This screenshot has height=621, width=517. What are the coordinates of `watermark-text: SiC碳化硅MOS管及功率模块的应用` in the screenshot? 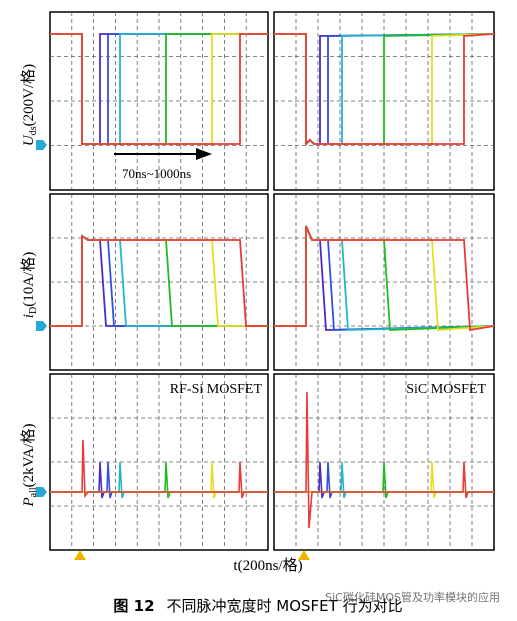 It's located at (412, 597).